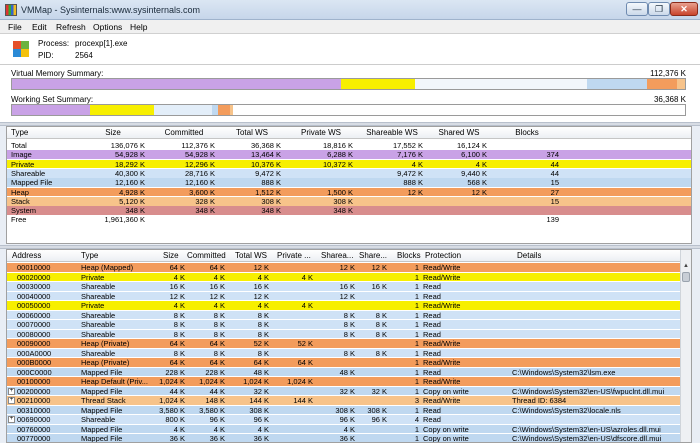 Image resolution: width=700 pixels, height=443 pixels. What do you see at coordinates (256, 381) in the screenshot?
I see `total-ws-cell: 1,024 K` at bounding box center [256, 381].